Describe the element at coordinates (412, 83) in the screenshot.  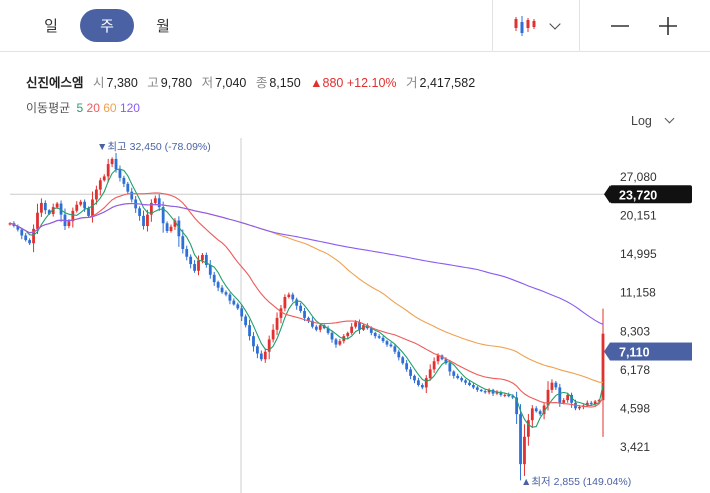
I see `volume-label: 거` at that location.